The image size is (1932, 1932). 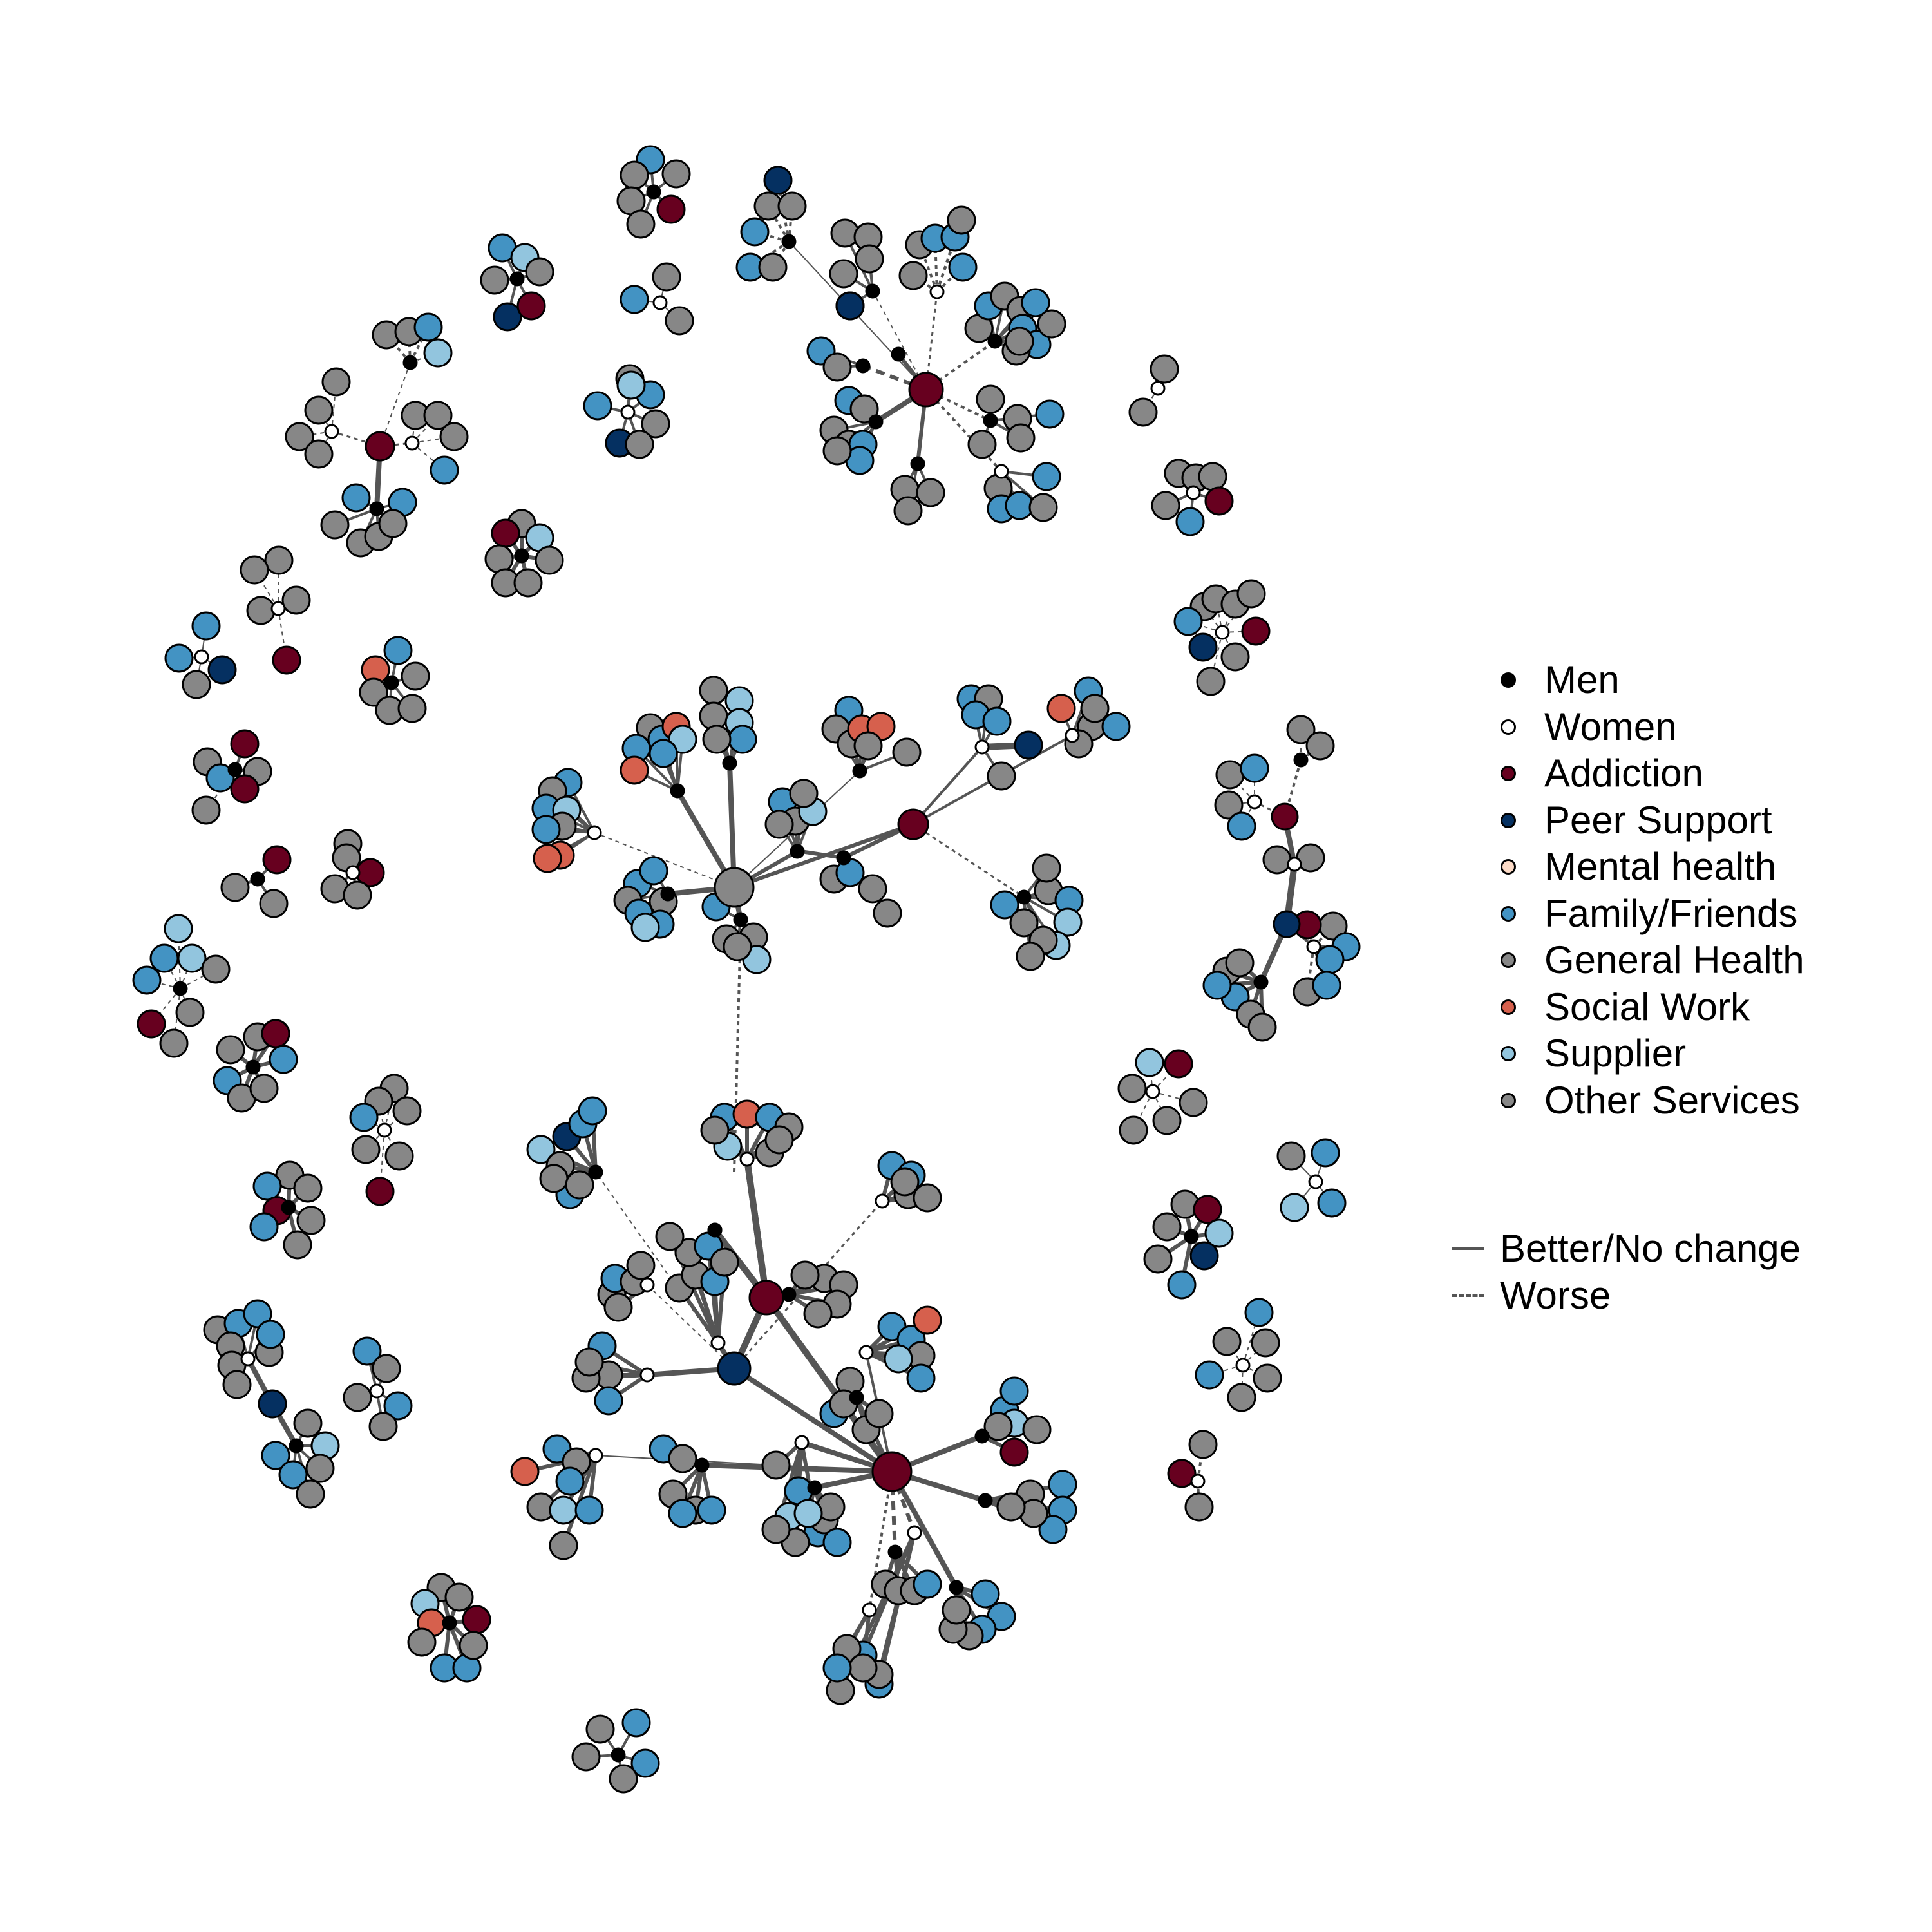 I want to click on legend-swatch-mental-health, so click(x=1508, y=867).